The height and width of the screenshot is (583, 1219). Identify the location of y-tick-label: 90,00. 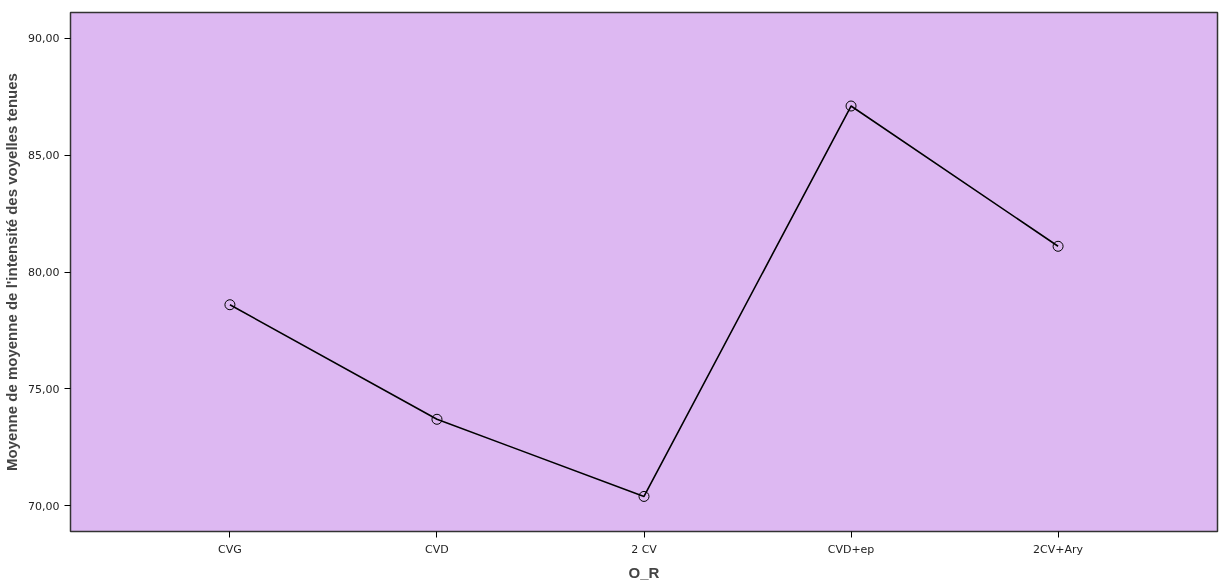
(44, 39).